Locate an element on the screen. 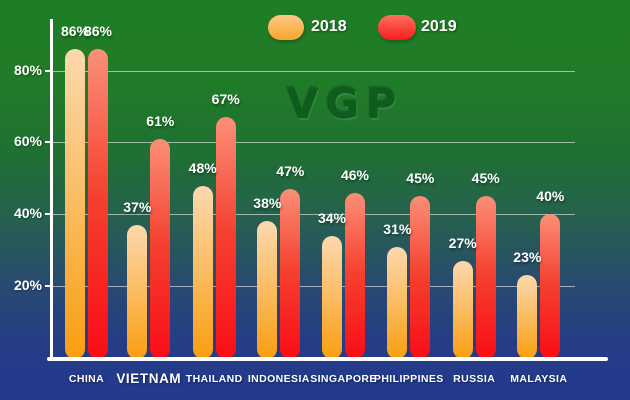  bar-2018-china is located at coordinates (75, 203).